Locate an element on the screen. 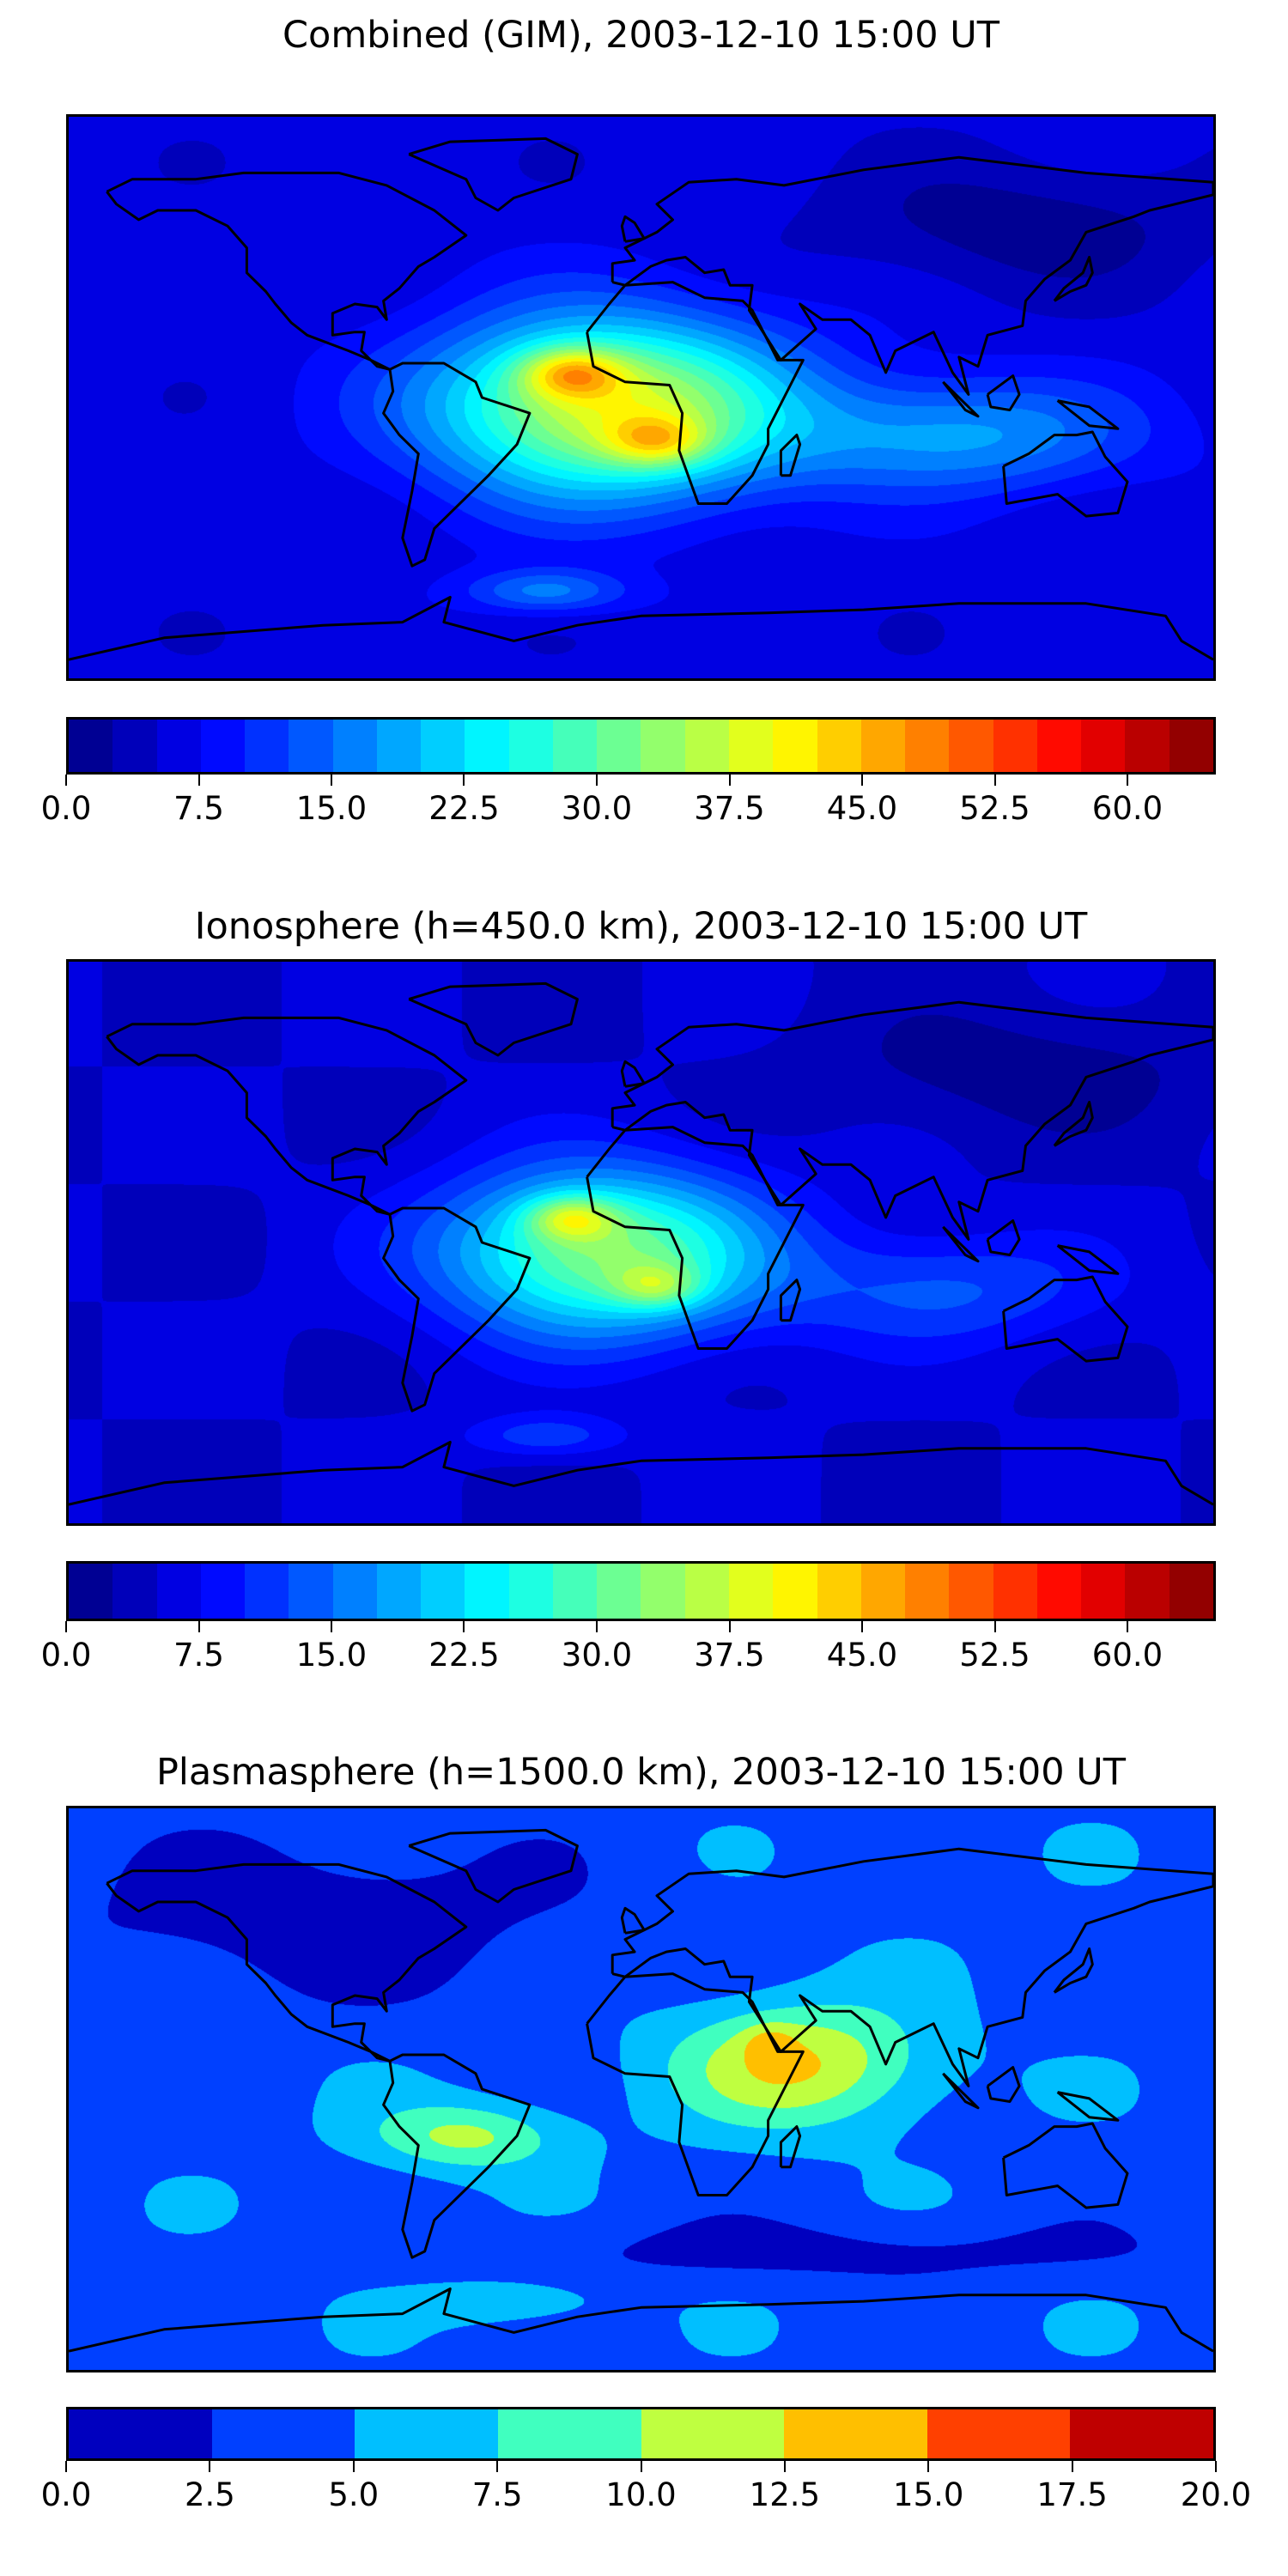  colorbar-tick-label: 2.5 is located at coordinates (209, 2494).